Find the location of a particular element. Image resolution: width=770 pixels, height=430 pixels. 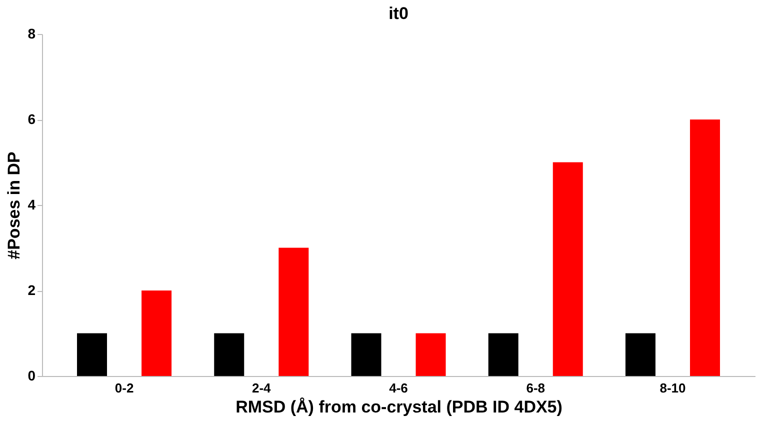

x-tick-label: 0-2 is located at coordinates (124, 388).